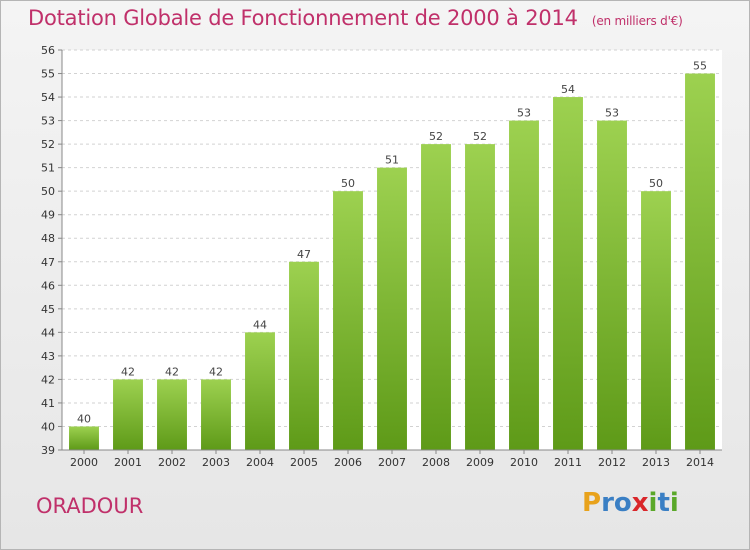 This screenshot has height=550, width=750. What do you see at coordinates (568, 462) in the screenshot?
I see `x-tick-label-2011: 2011` at bounding box center [568, 462].